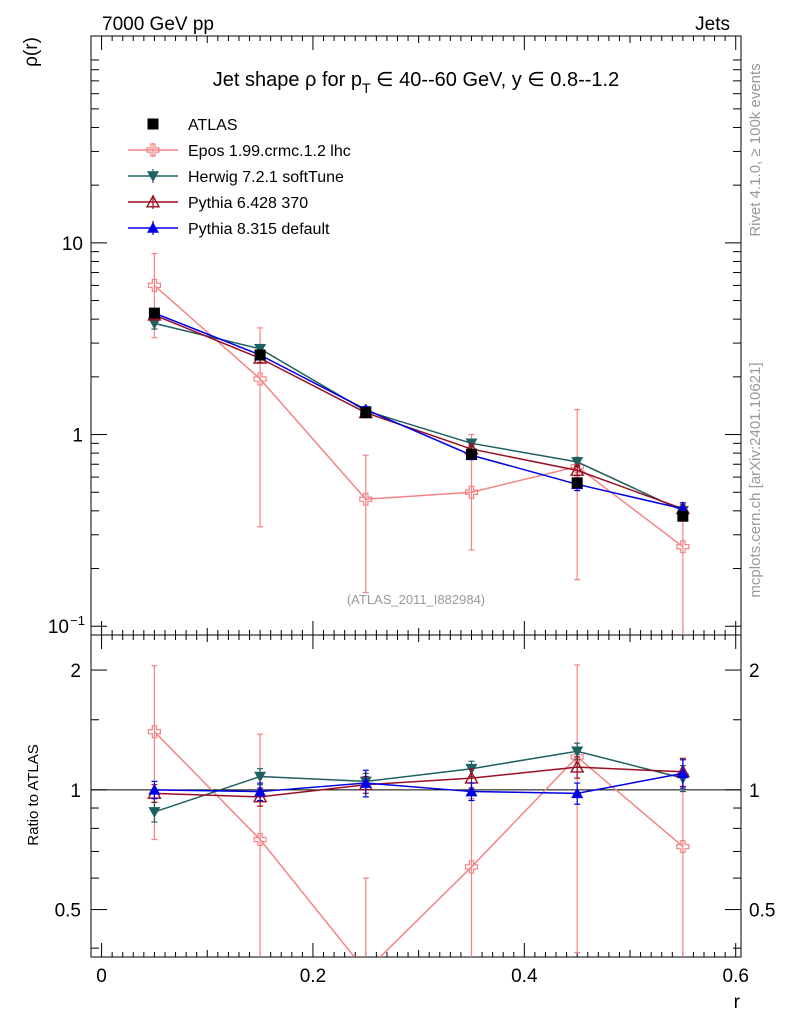 This screenshot has height=1024, width=786. I want to click on legend-marker-pythia-8-315-default, so click(153, 227).